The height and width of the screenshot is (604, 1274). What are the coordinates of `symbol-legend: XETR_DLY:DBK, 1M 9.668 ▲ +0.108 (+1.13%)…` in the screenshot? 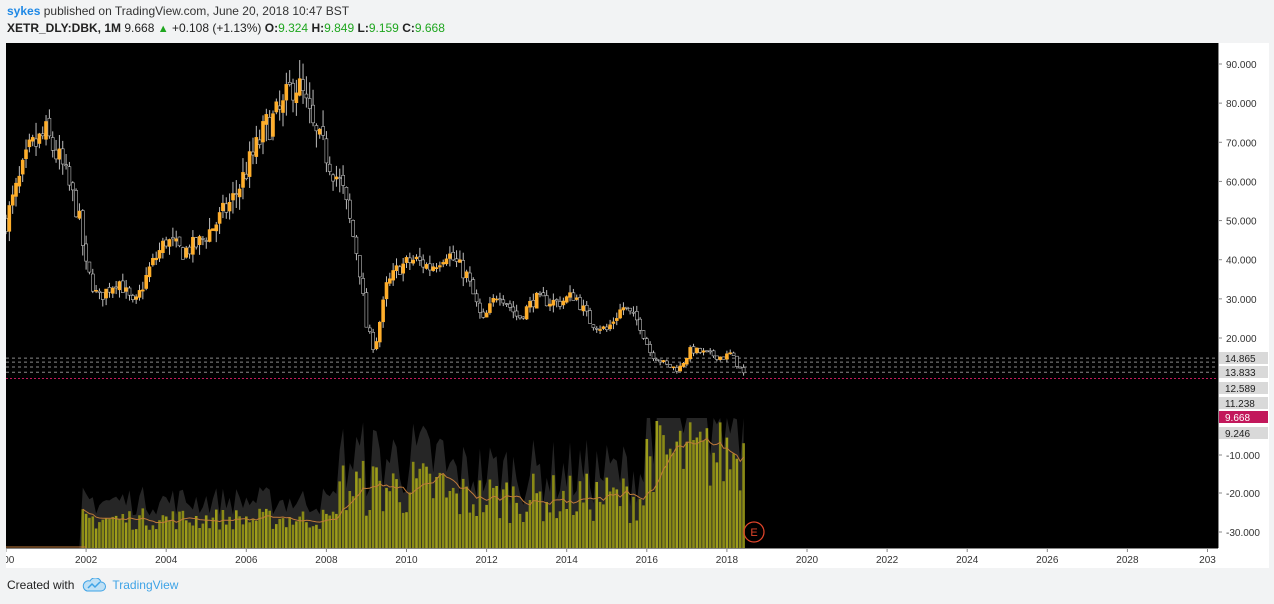 It's located at (226, 28).